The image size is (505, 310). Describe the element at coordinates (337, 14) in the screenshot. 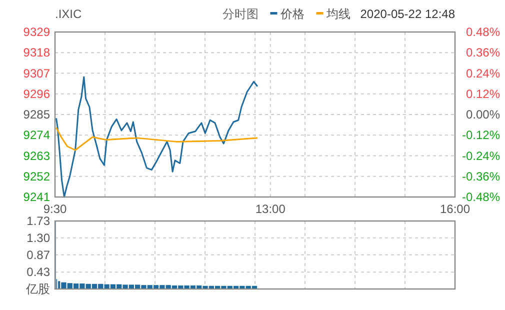

I see `legend-label: 均线` at that location.